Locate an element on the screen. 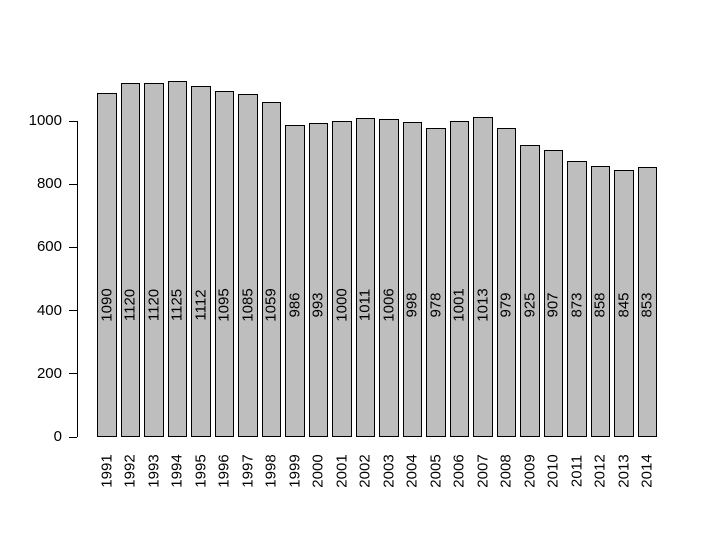 This screenshot has width=720, height=540. bar-2004 is located at coordinates (412, 279).